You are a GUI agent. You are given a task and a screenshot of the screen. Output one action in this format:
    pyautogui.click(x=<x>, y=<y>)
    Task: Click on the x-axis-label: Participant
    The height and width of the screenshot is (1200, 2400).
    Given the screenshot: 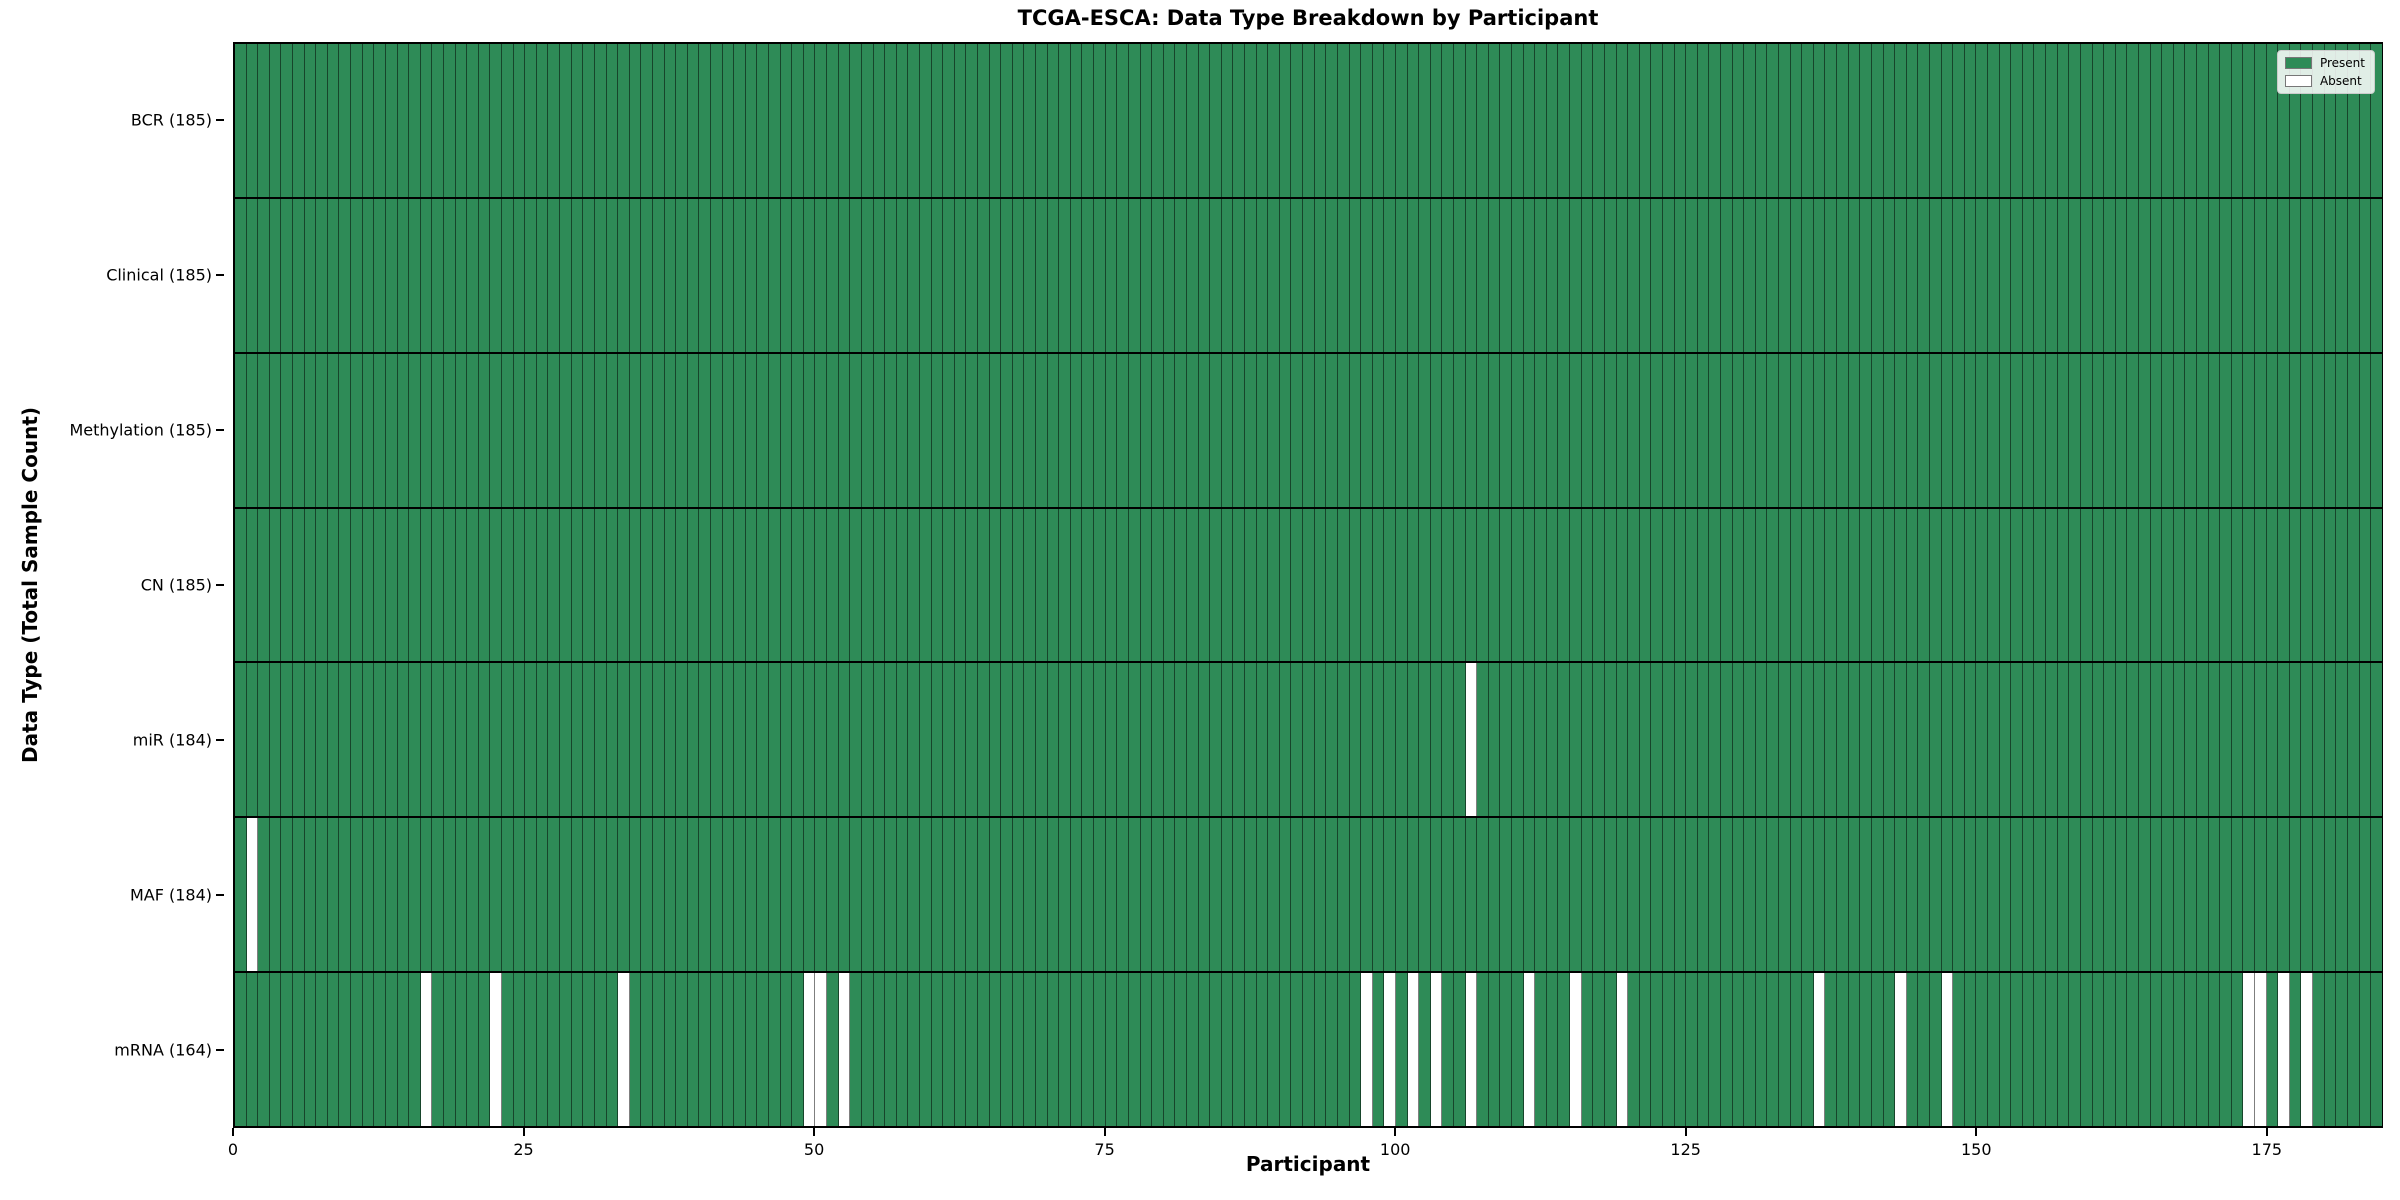 What is the action you would take?
    pyautogui.click(x=1308, y=1164)
    